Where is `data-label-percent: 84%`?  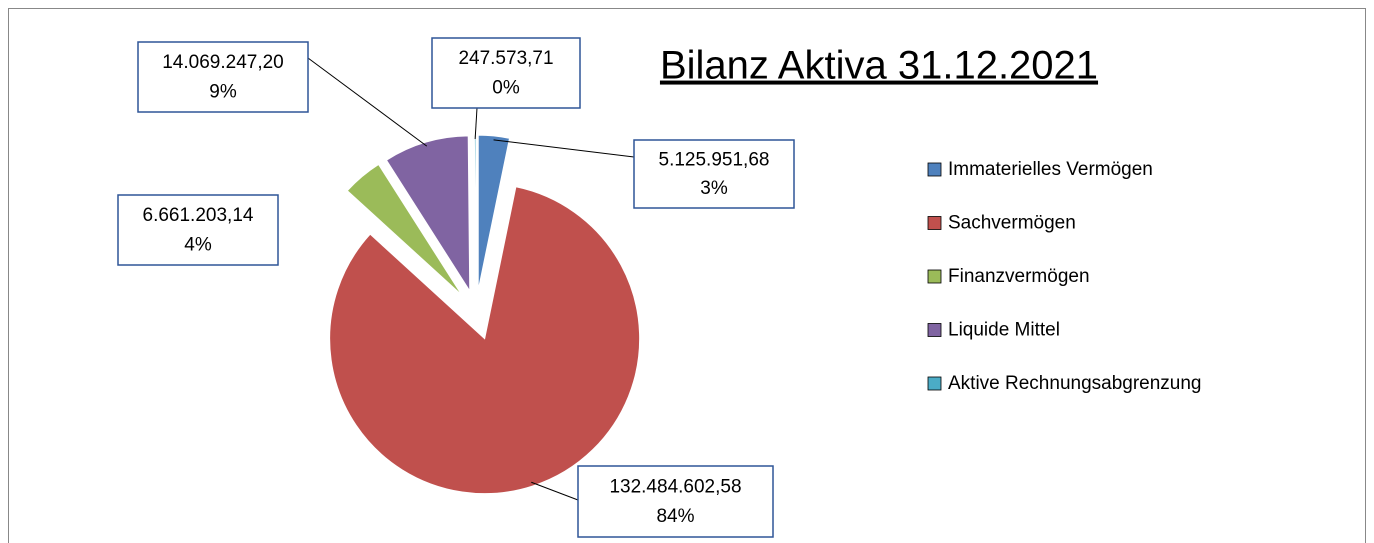
data-label-percent: 84% is located at coordinates (675, 516).